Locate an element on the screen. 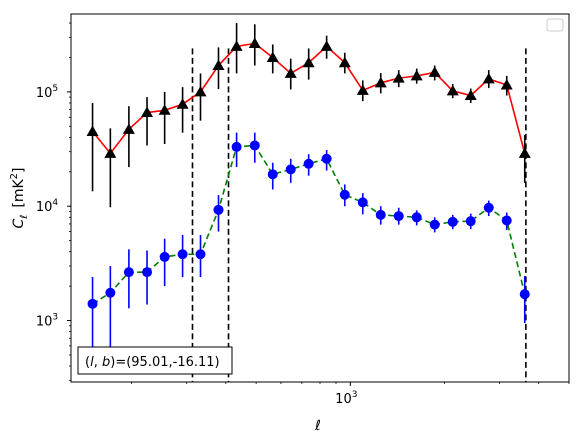 This screenshot has width=580, height=441. y-axis-title: Cℓ [mK2] is located at coordinates (19, 197).